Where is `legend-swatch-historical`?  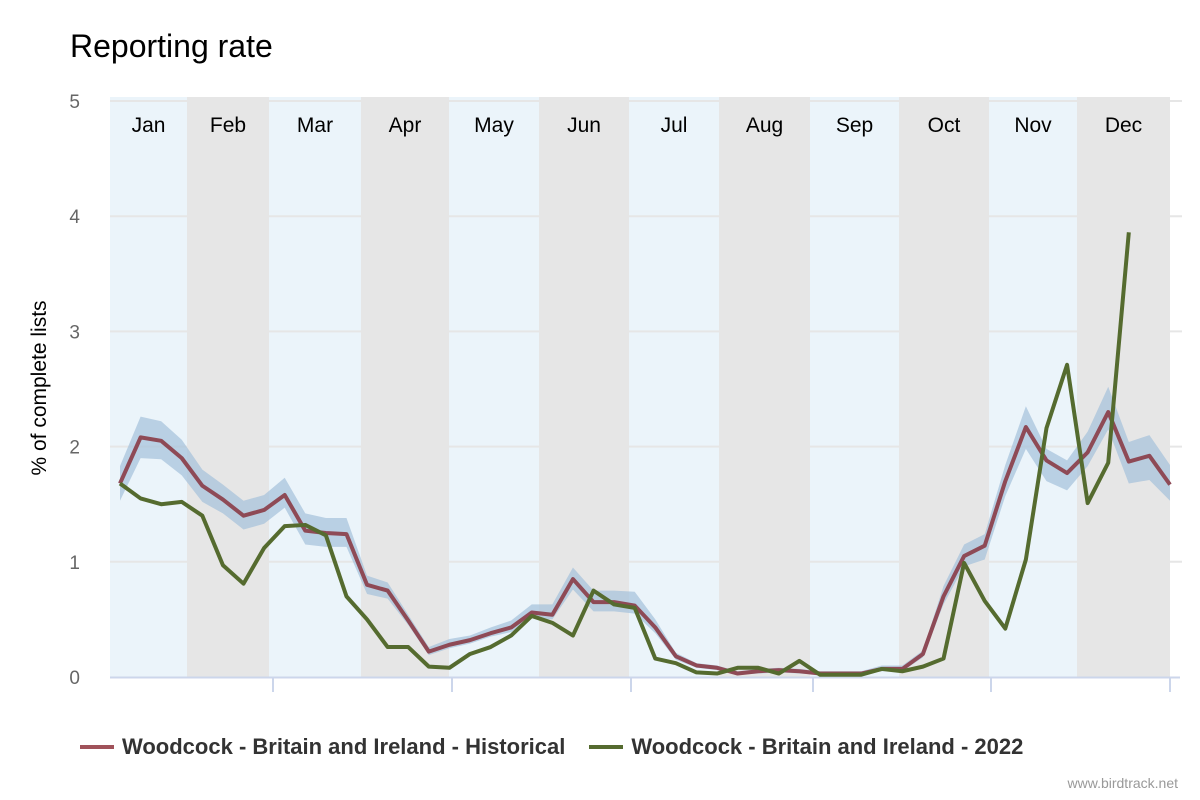 legend-swatch-historical is located at coordinates (97, 747).